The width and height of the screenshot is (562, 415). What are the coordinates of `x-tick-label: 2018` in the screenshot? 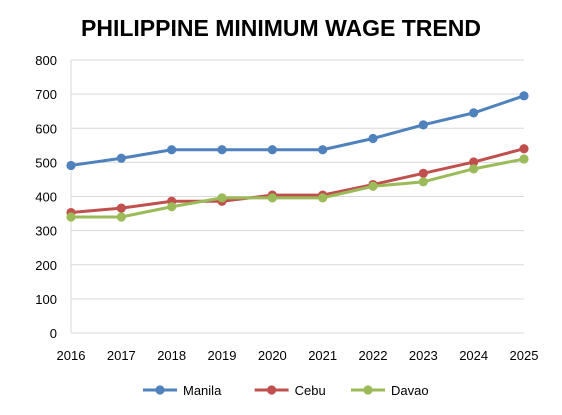 It's located at (171, 355).